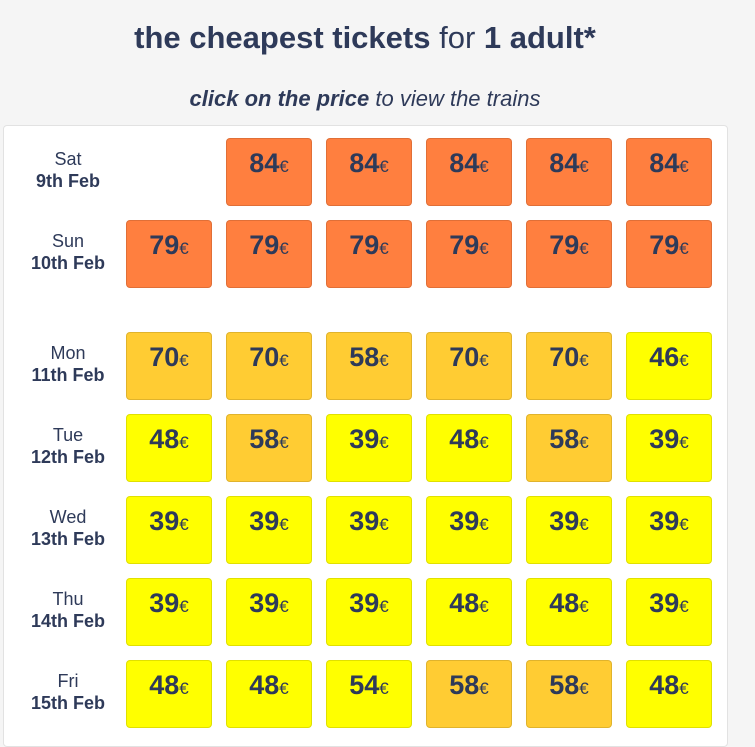 Image resolution: width=755 pixels, height=747 pixels. Describe the element at coordinates (68, 159) in the screenshot. I see `day-name: Sat` at that location.